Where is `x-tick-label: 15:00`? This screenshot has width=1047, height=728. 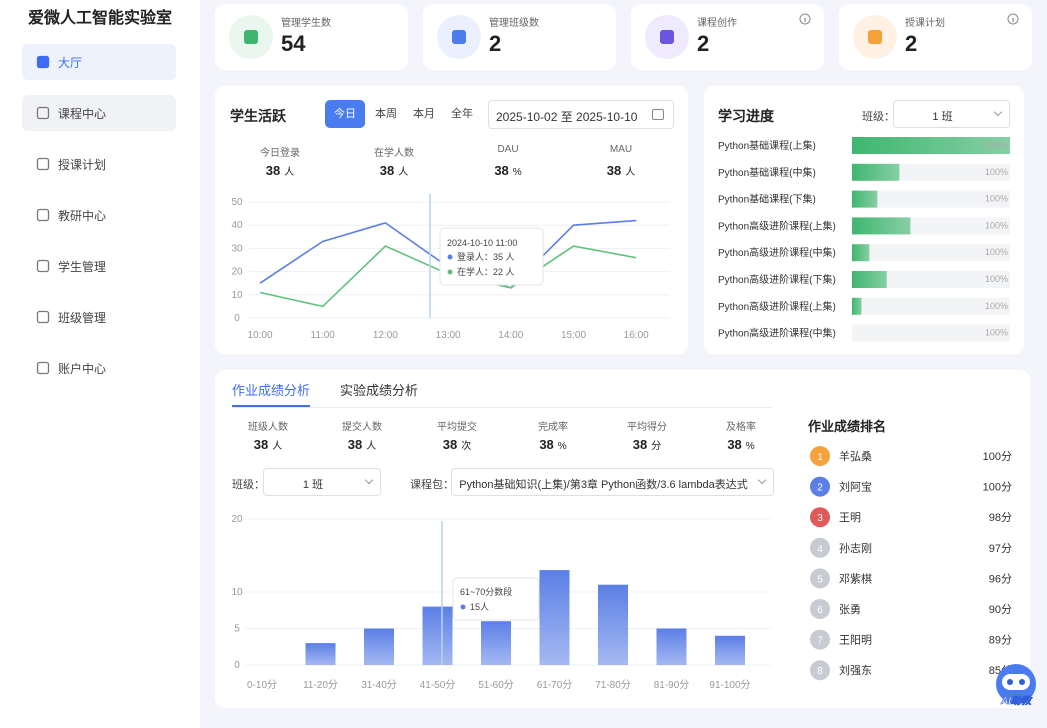
x-tick-label: 15:00 is located at coordinates (573, 335).